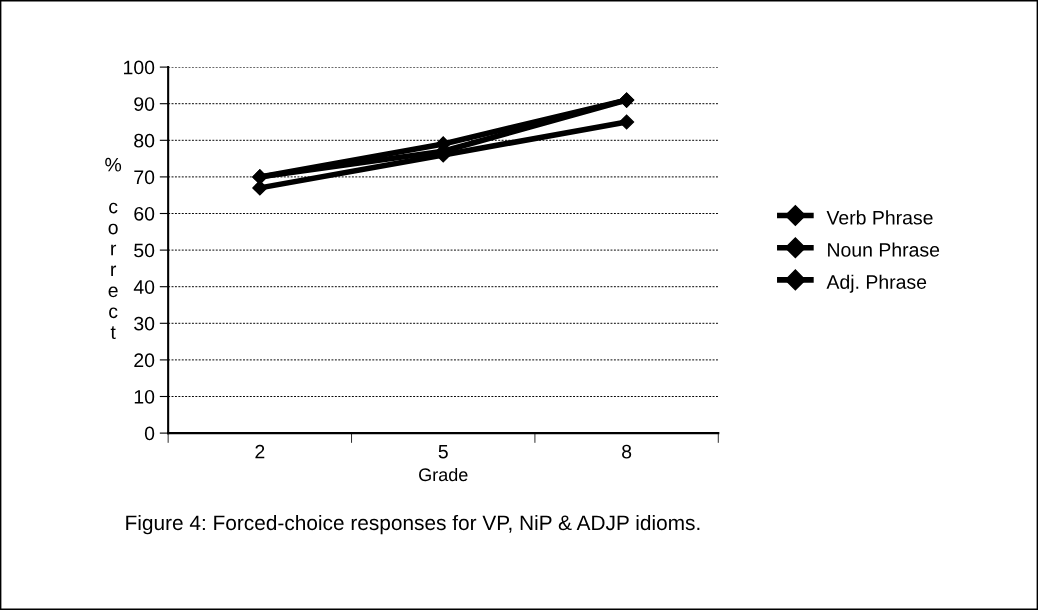  I want to click on y-tick-label: 20, so click(144, 360).